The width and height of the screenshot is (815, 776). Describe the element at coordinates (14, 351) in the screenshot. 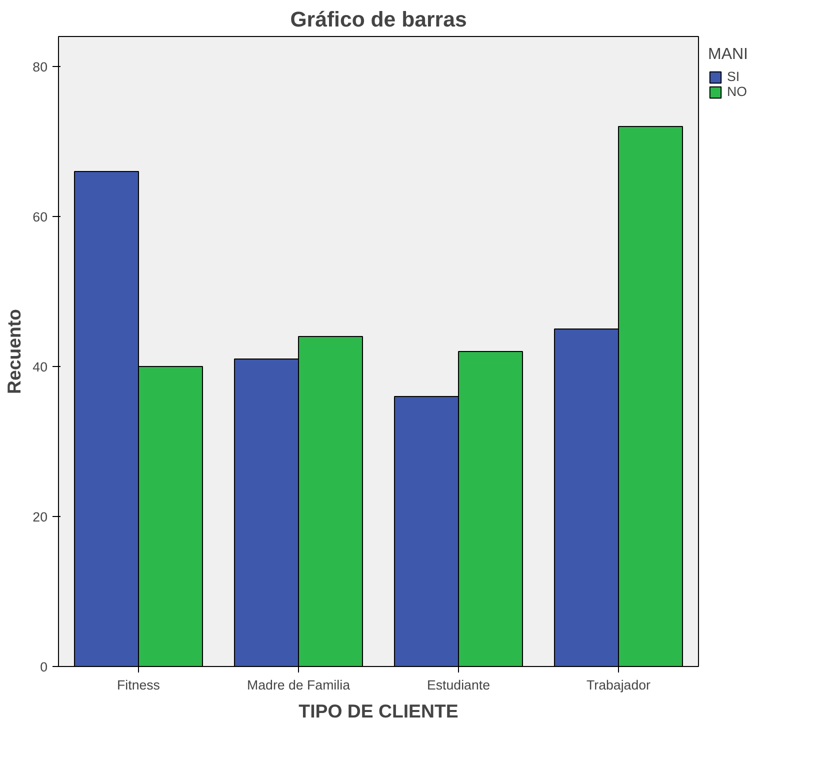

I see `y-axis-title: Recuento` at that location.